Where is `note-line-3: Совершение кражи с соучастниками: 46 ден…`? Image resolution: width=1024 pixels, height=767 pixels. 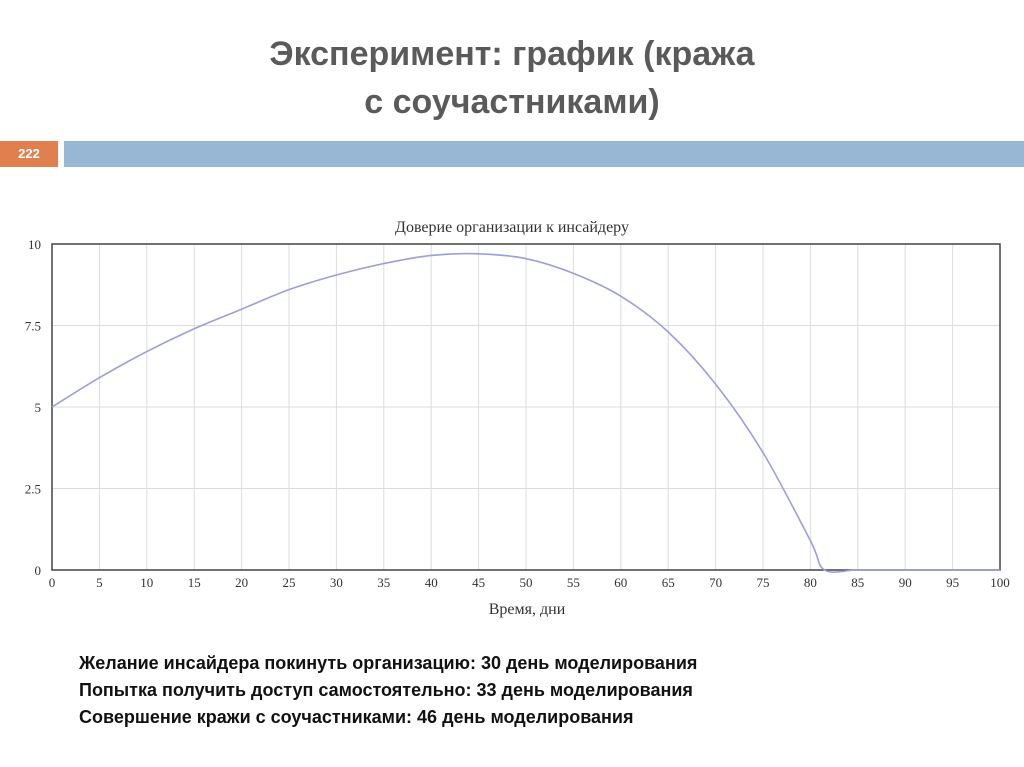 note-line-3: Совершение кражи с соучастниками: 46 ден… is located at coordinates (356, 717).